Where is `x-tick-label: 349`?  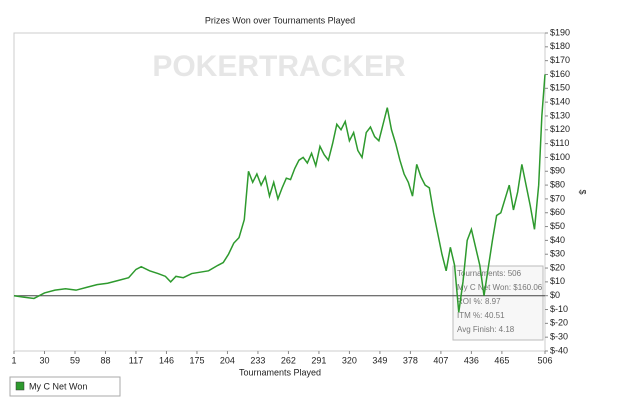 x-tick-label: 349 is located at coordinates (379, 360).